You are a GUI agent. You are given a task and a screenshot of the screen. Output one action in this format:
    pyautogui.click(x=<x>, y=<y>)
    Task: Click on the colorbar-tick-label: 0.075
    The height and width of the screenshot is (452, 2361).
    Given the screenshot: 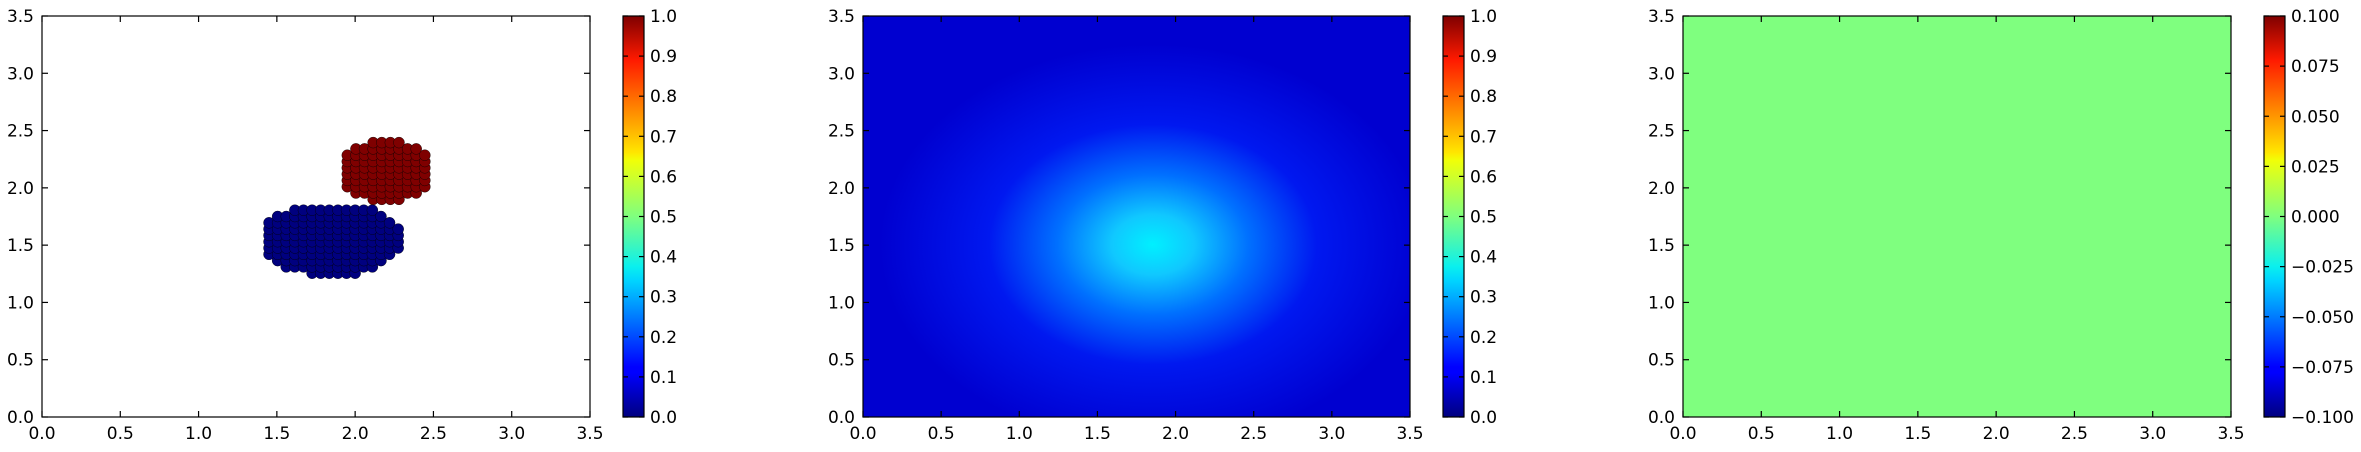 What is the action you would take?
    pyautogui.click(x=2315, y=67)
    